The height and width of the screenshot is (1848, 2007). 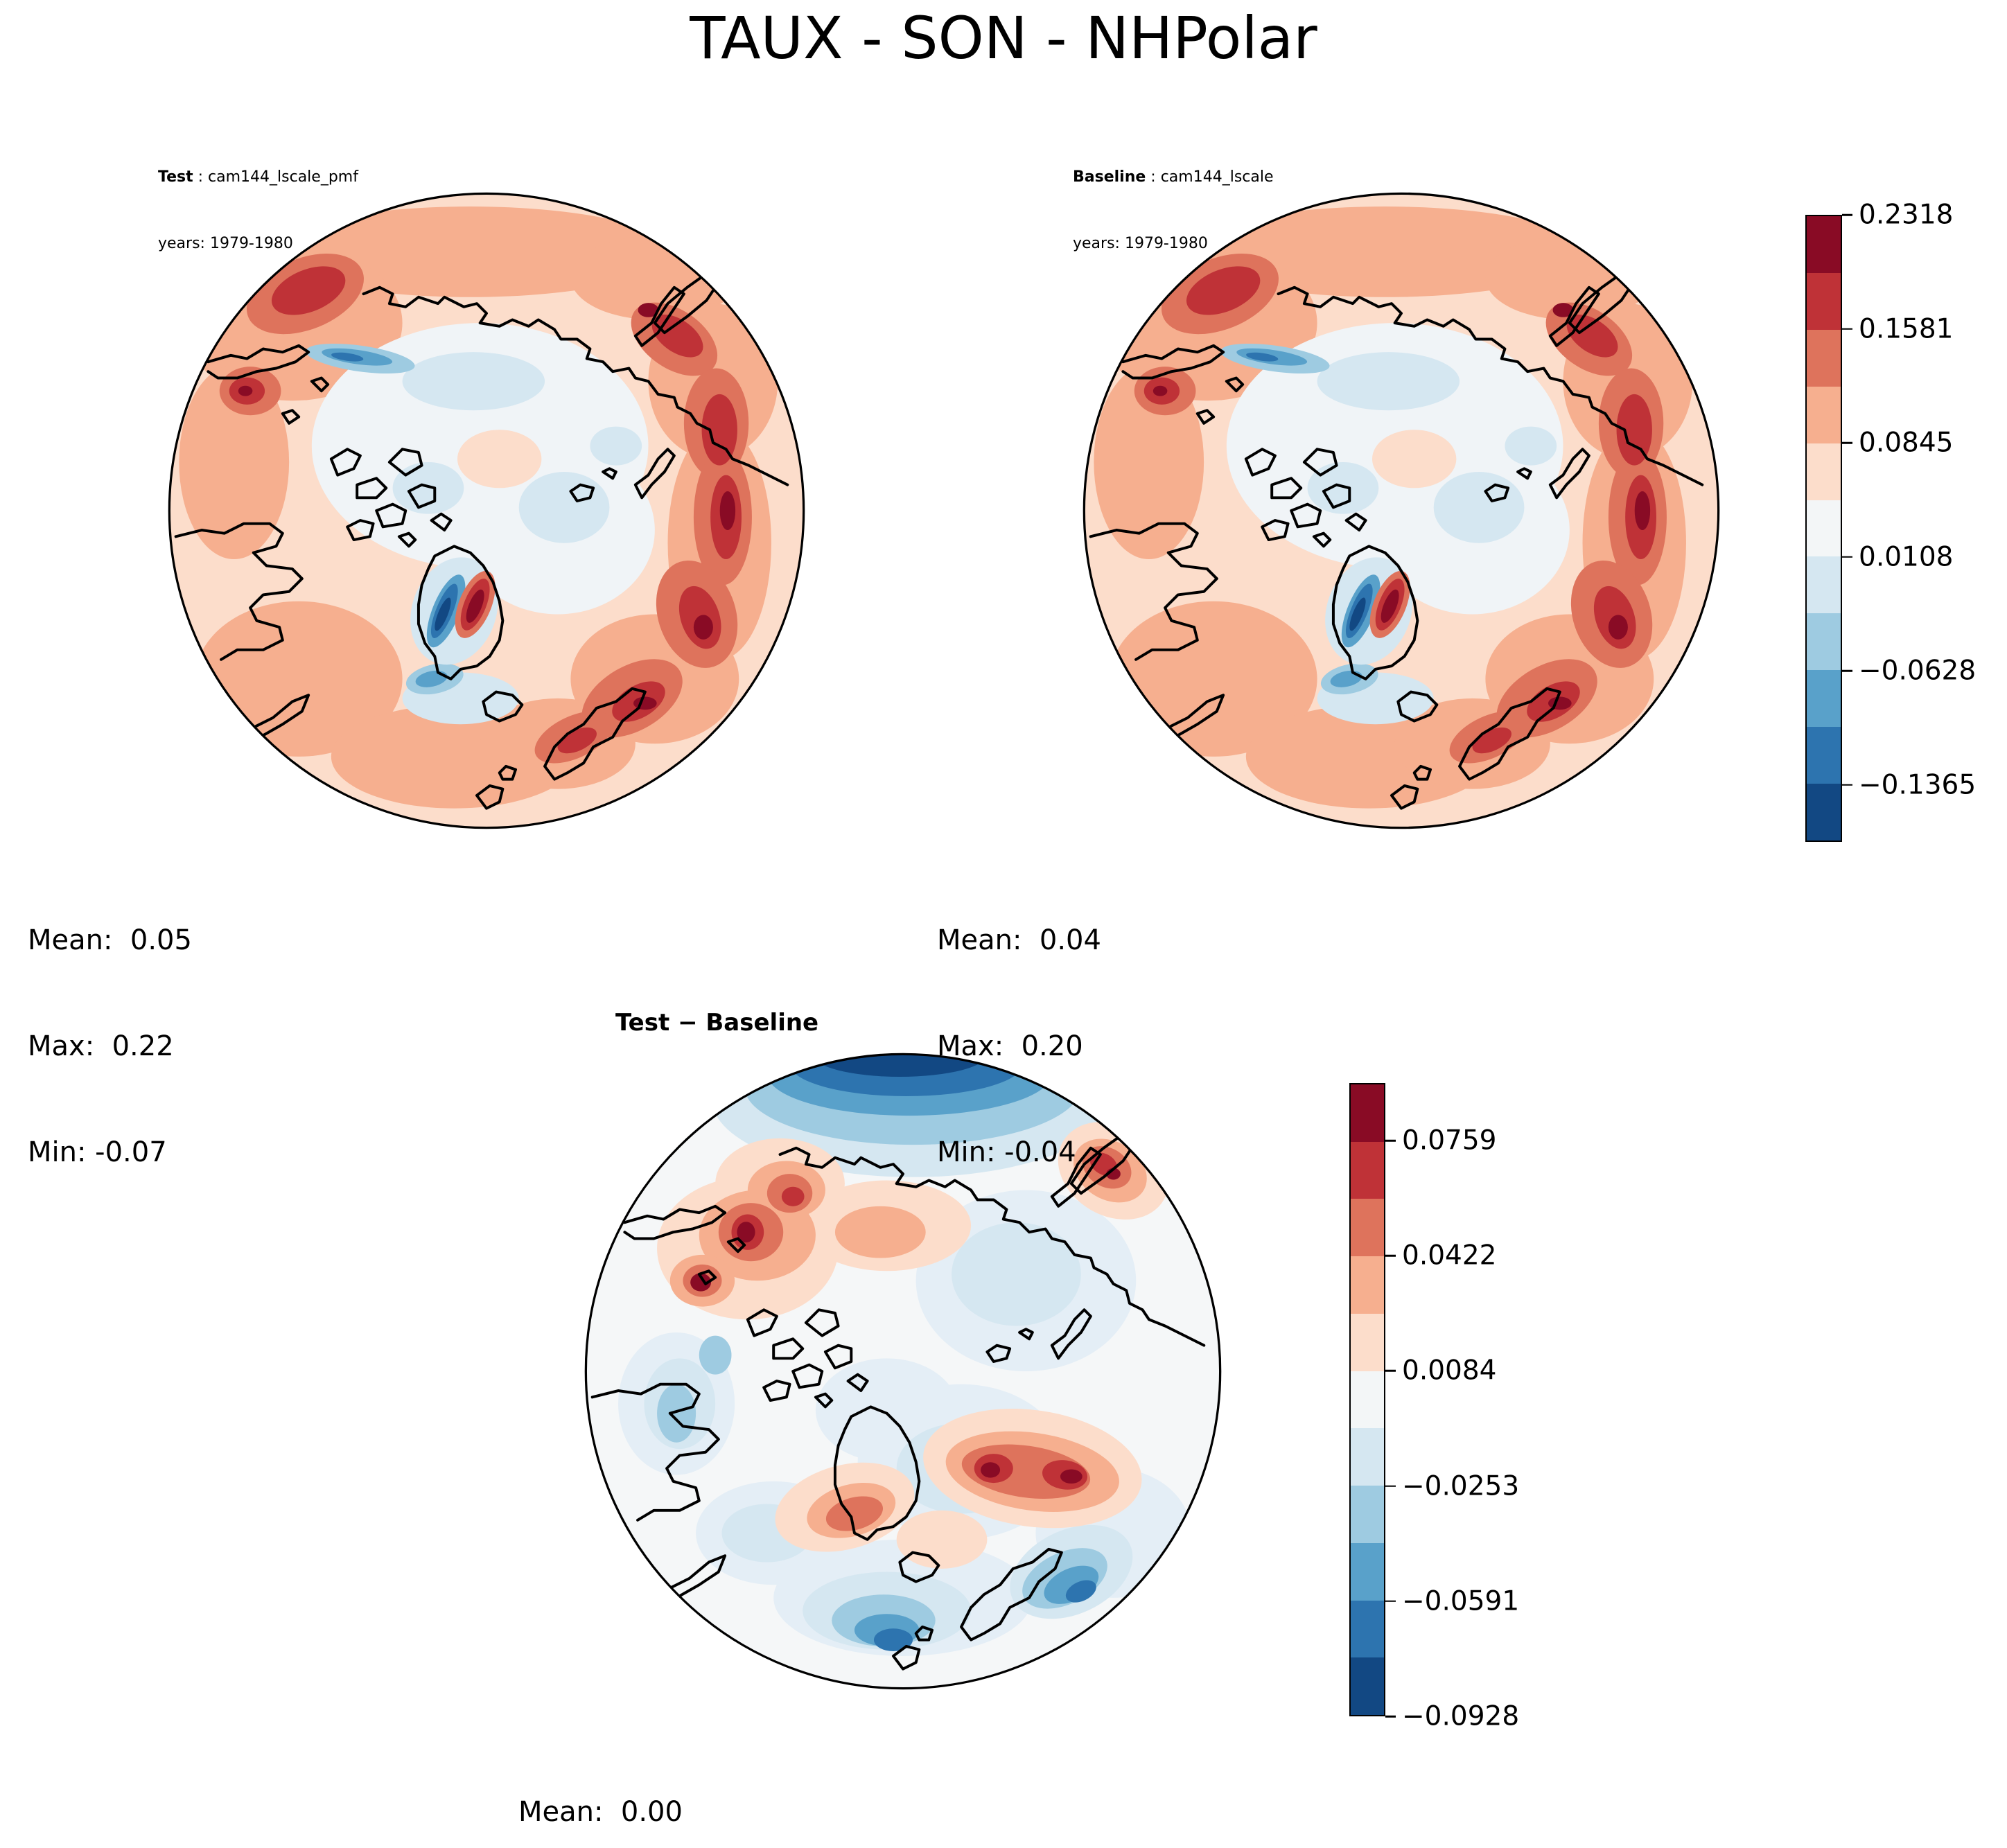 I want to click on colorbar-tick-label: 0.2318, so click(x=1906, y=215).